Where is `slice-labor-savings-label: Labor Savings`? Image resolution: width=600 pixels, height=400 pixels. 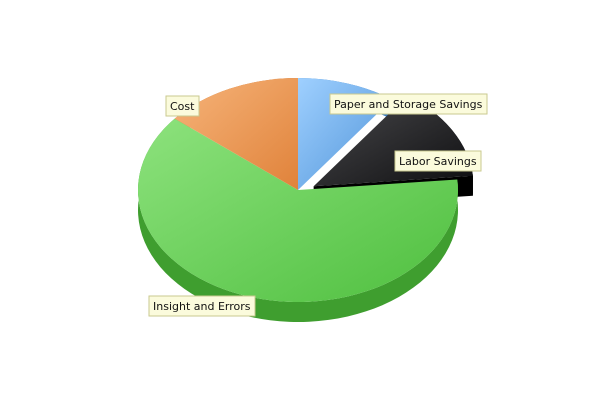
slice-labor-savings-label: Labor Savings is located at coordinates (438, 161).